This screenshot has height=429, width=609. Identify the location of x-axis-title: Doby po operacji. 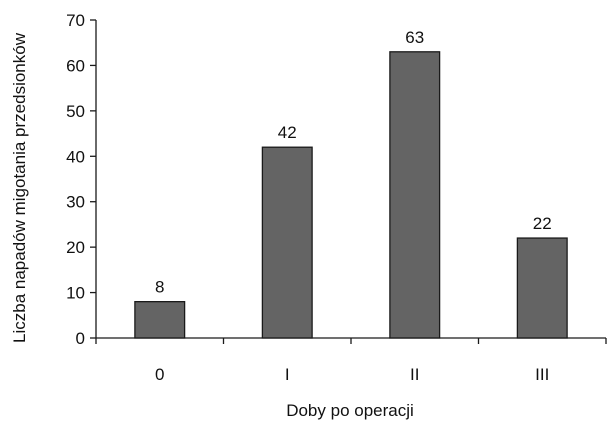
(350, 410).